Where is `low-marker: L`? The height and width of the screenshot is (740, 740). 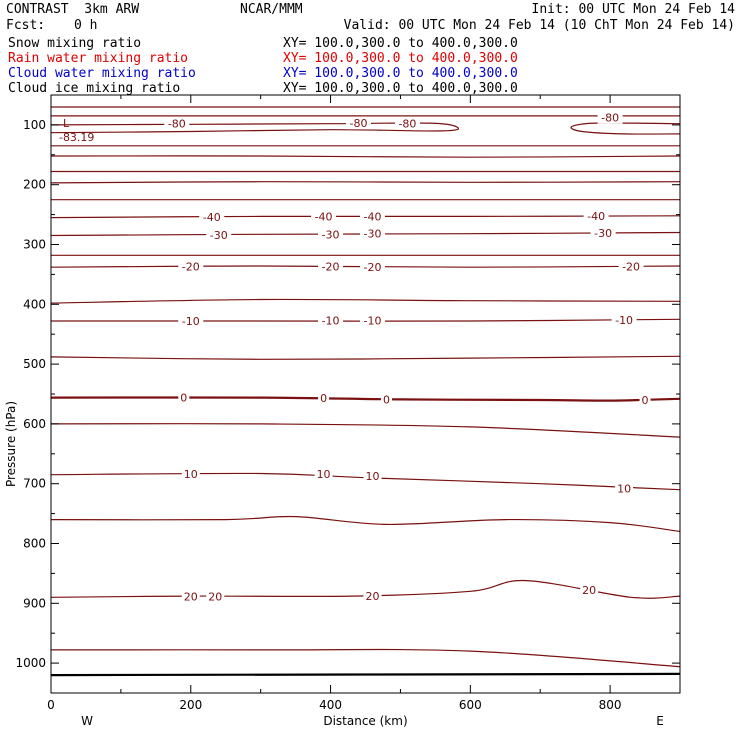 low-marker: L is located at coordinates (66, 123).